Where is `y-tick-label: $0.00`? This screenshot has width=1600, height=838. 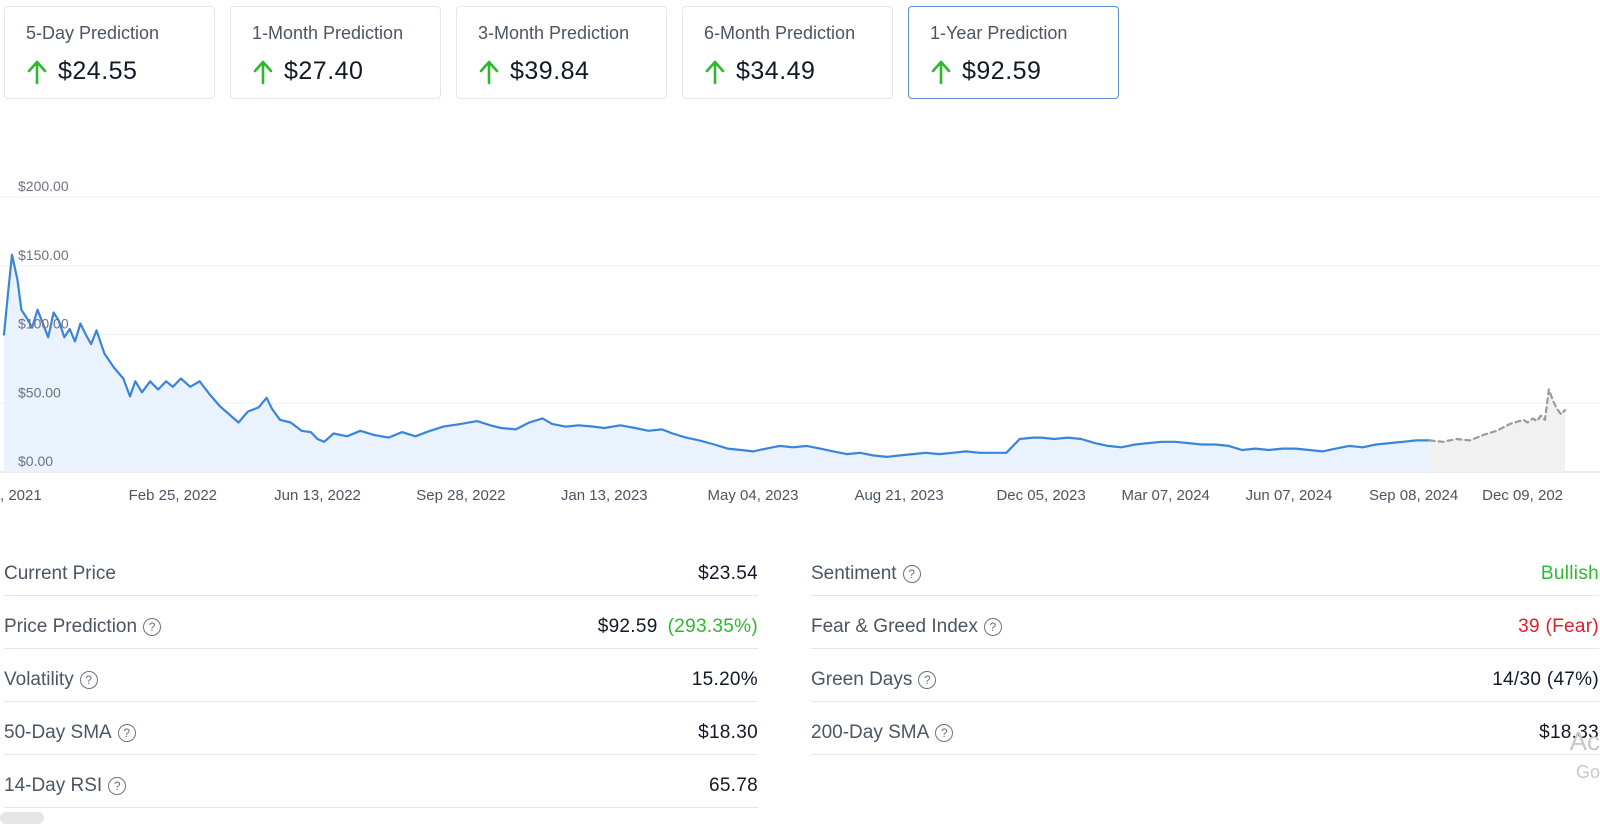
y-tick-label: $0.00 is located at coordinates (35, 461).